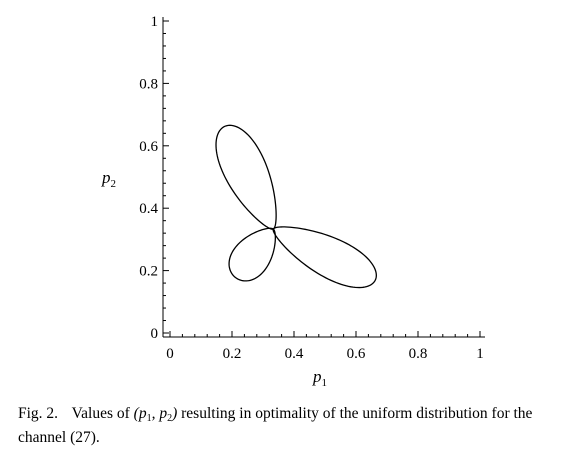 The width and height of the screenshot is (581, 458). What do you see at coordinates (108, 179) in the screenshot?
I see `y-axis-label: p2` at bounding box center [108, 179].